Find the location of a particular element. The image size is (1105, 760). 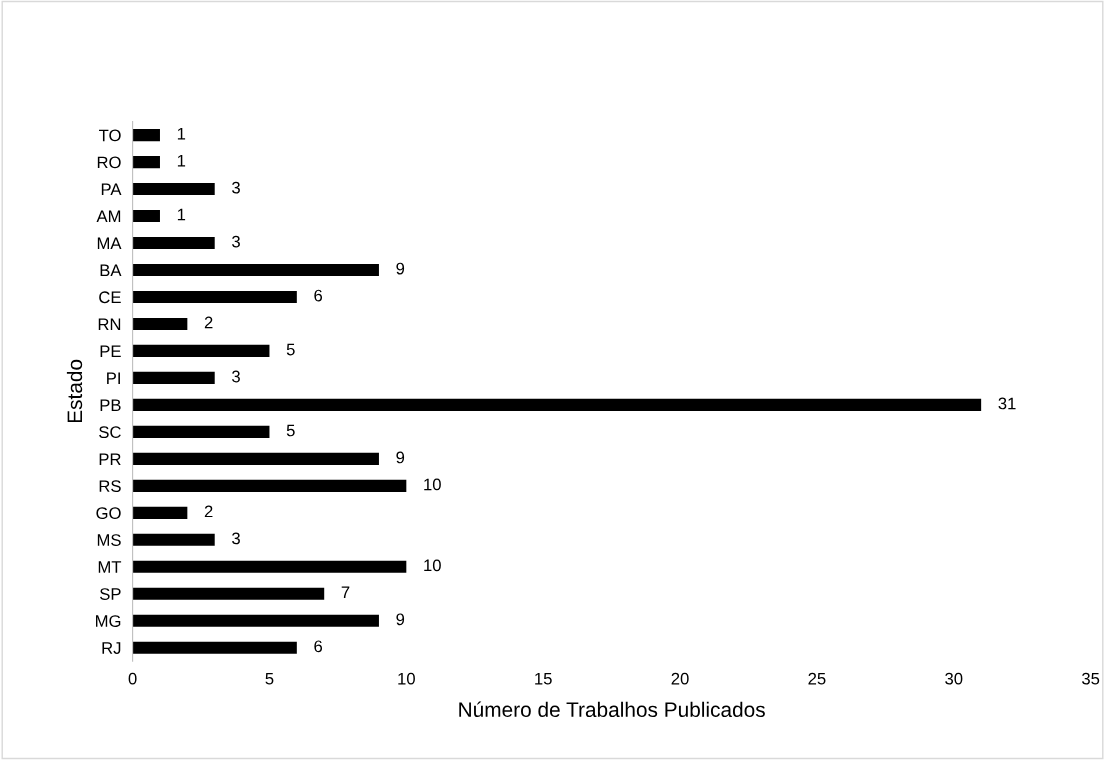

x-tick-label: 0 is located at coordinates (132, 678).